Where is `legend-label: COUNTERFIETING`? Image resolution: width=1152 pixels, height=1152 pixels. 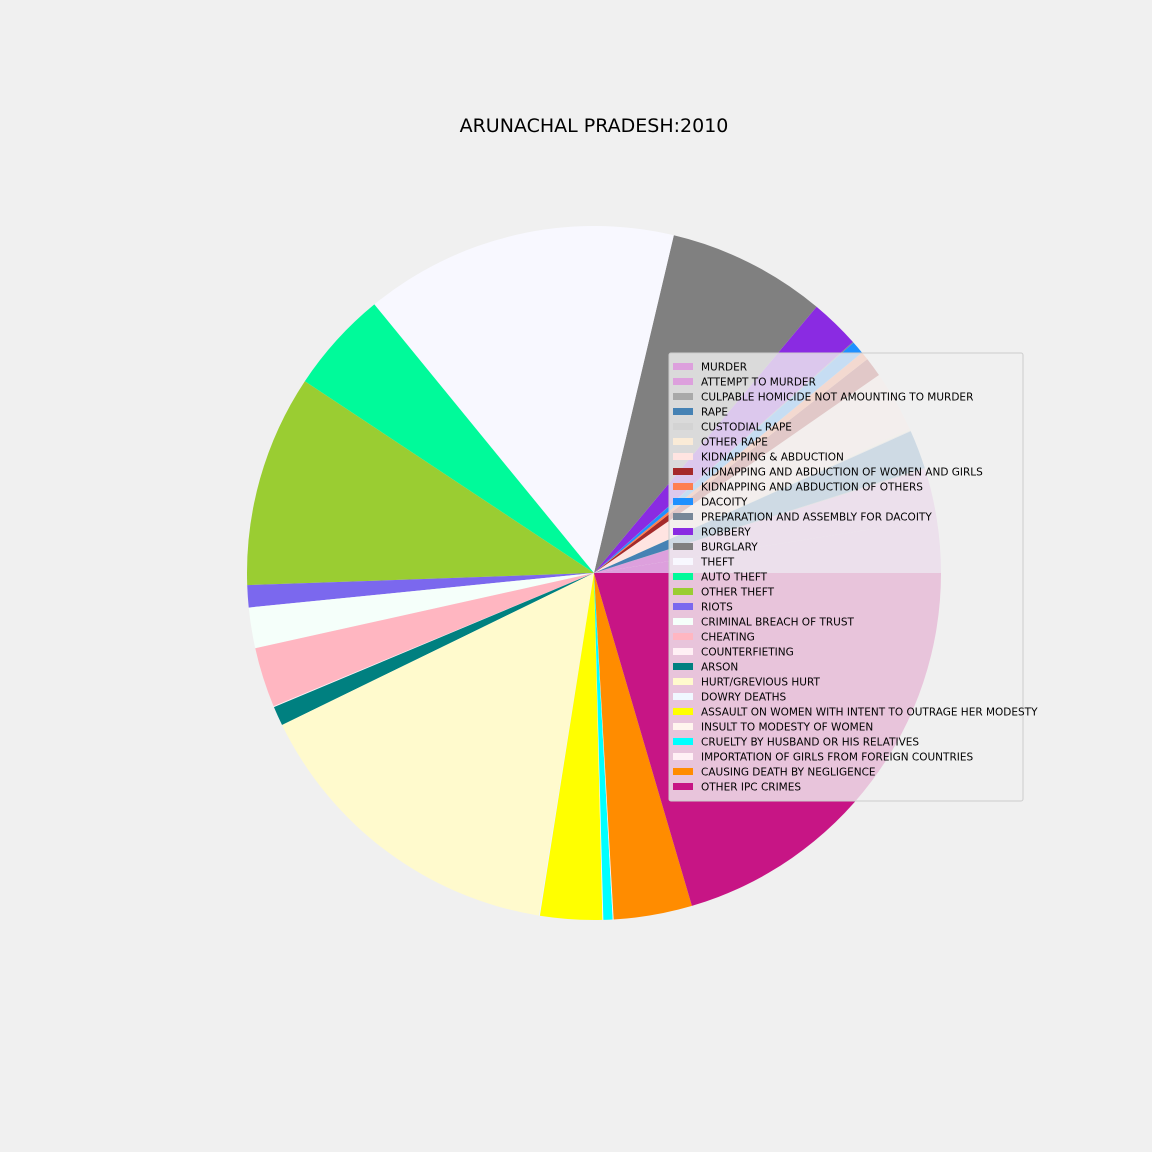
legend-label: COUNTERFIETING is located at coordinates (747, 653).